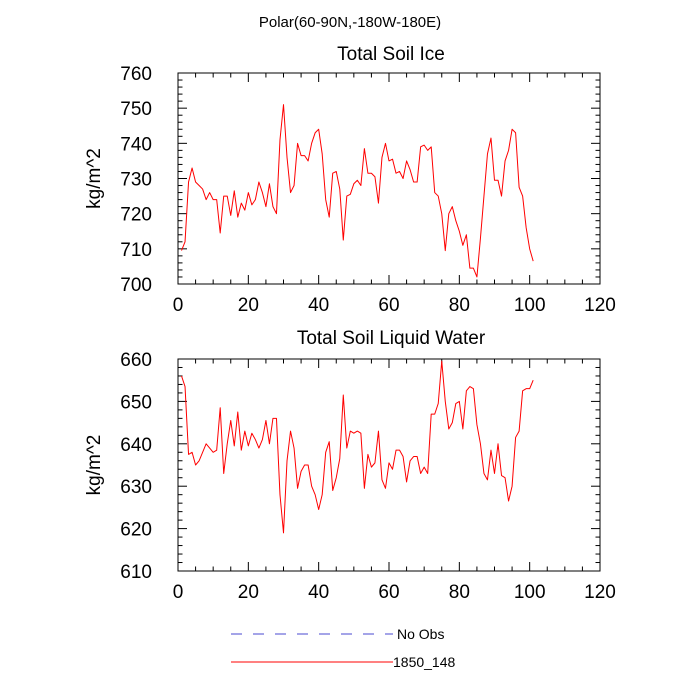  I want to click on legend-entry-1: No Obs, so click(337, 634).